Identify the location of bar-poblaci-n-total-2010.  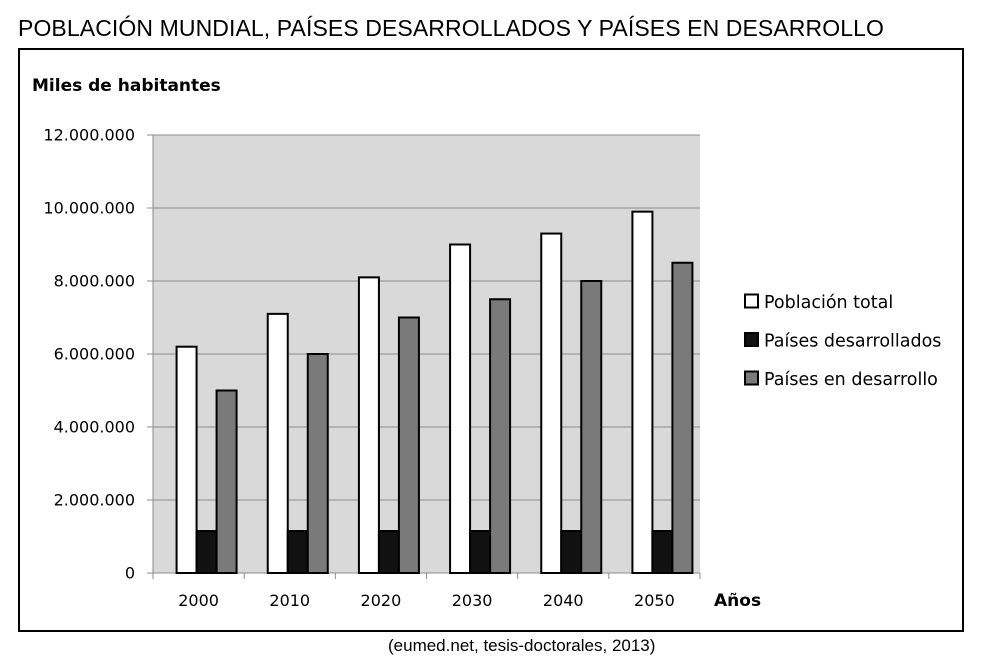
(277, 443).